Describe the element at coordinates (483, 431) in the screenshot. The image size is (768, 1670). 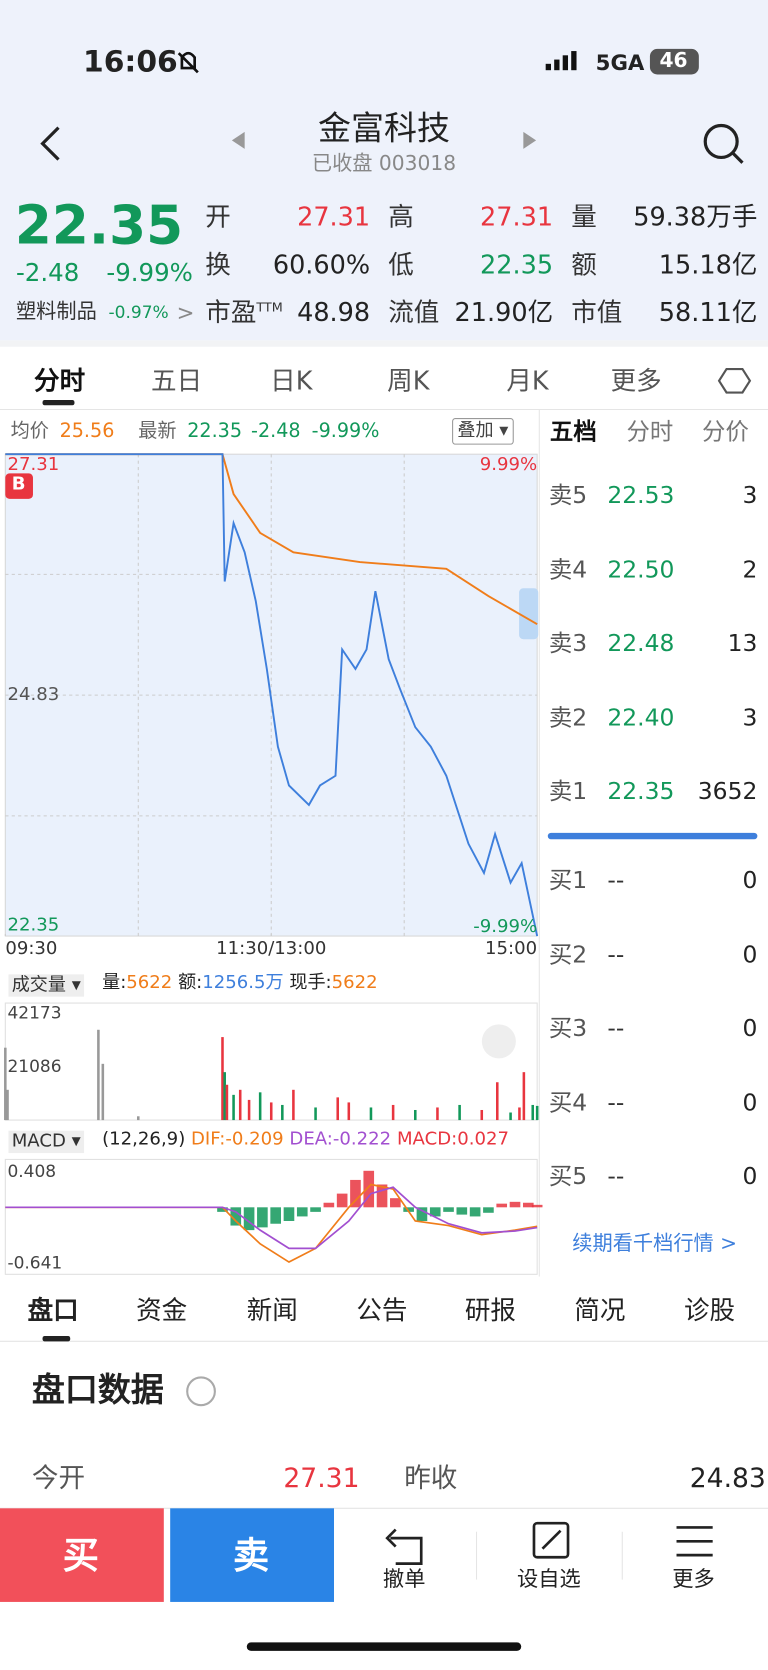
I see `overlay-button: 叠加 ▾` at that location.